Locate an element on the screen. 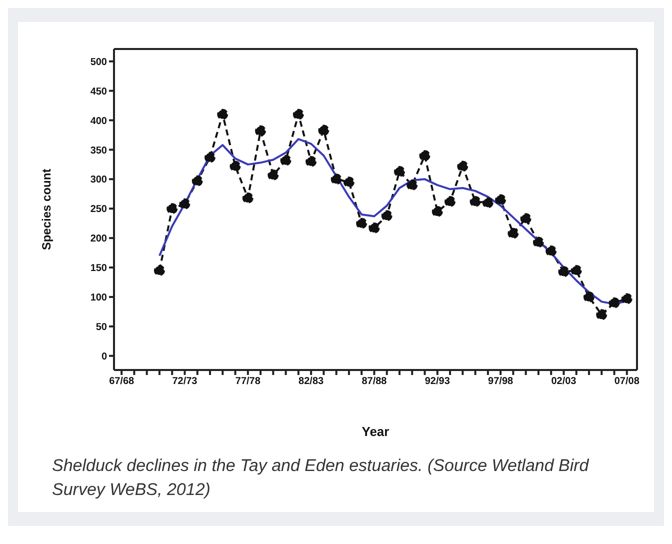 Image resolution: width=672 pixels, height=544 pixels. x-tick-label: 67/68 is located at coordinates (122, 382).